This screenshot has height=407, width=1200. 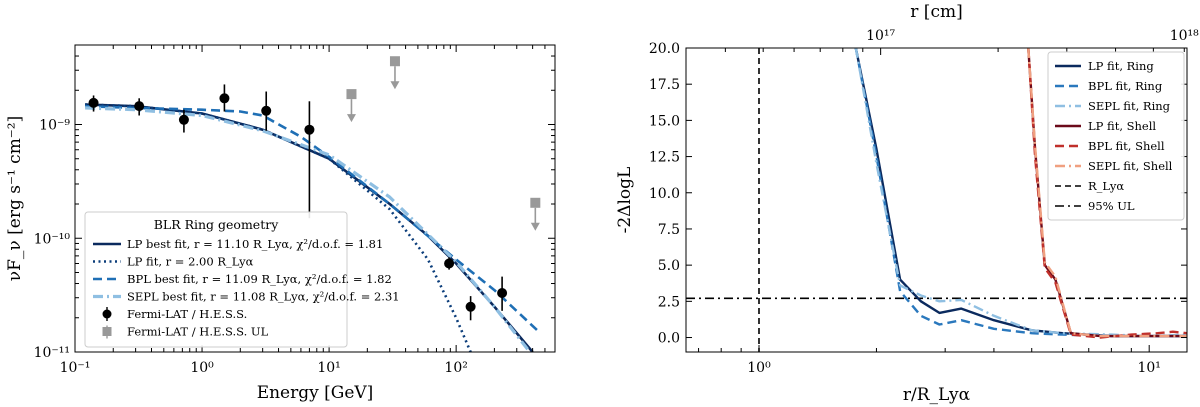 I want to click on sed-upper-limits, so click(x=443, y=143).